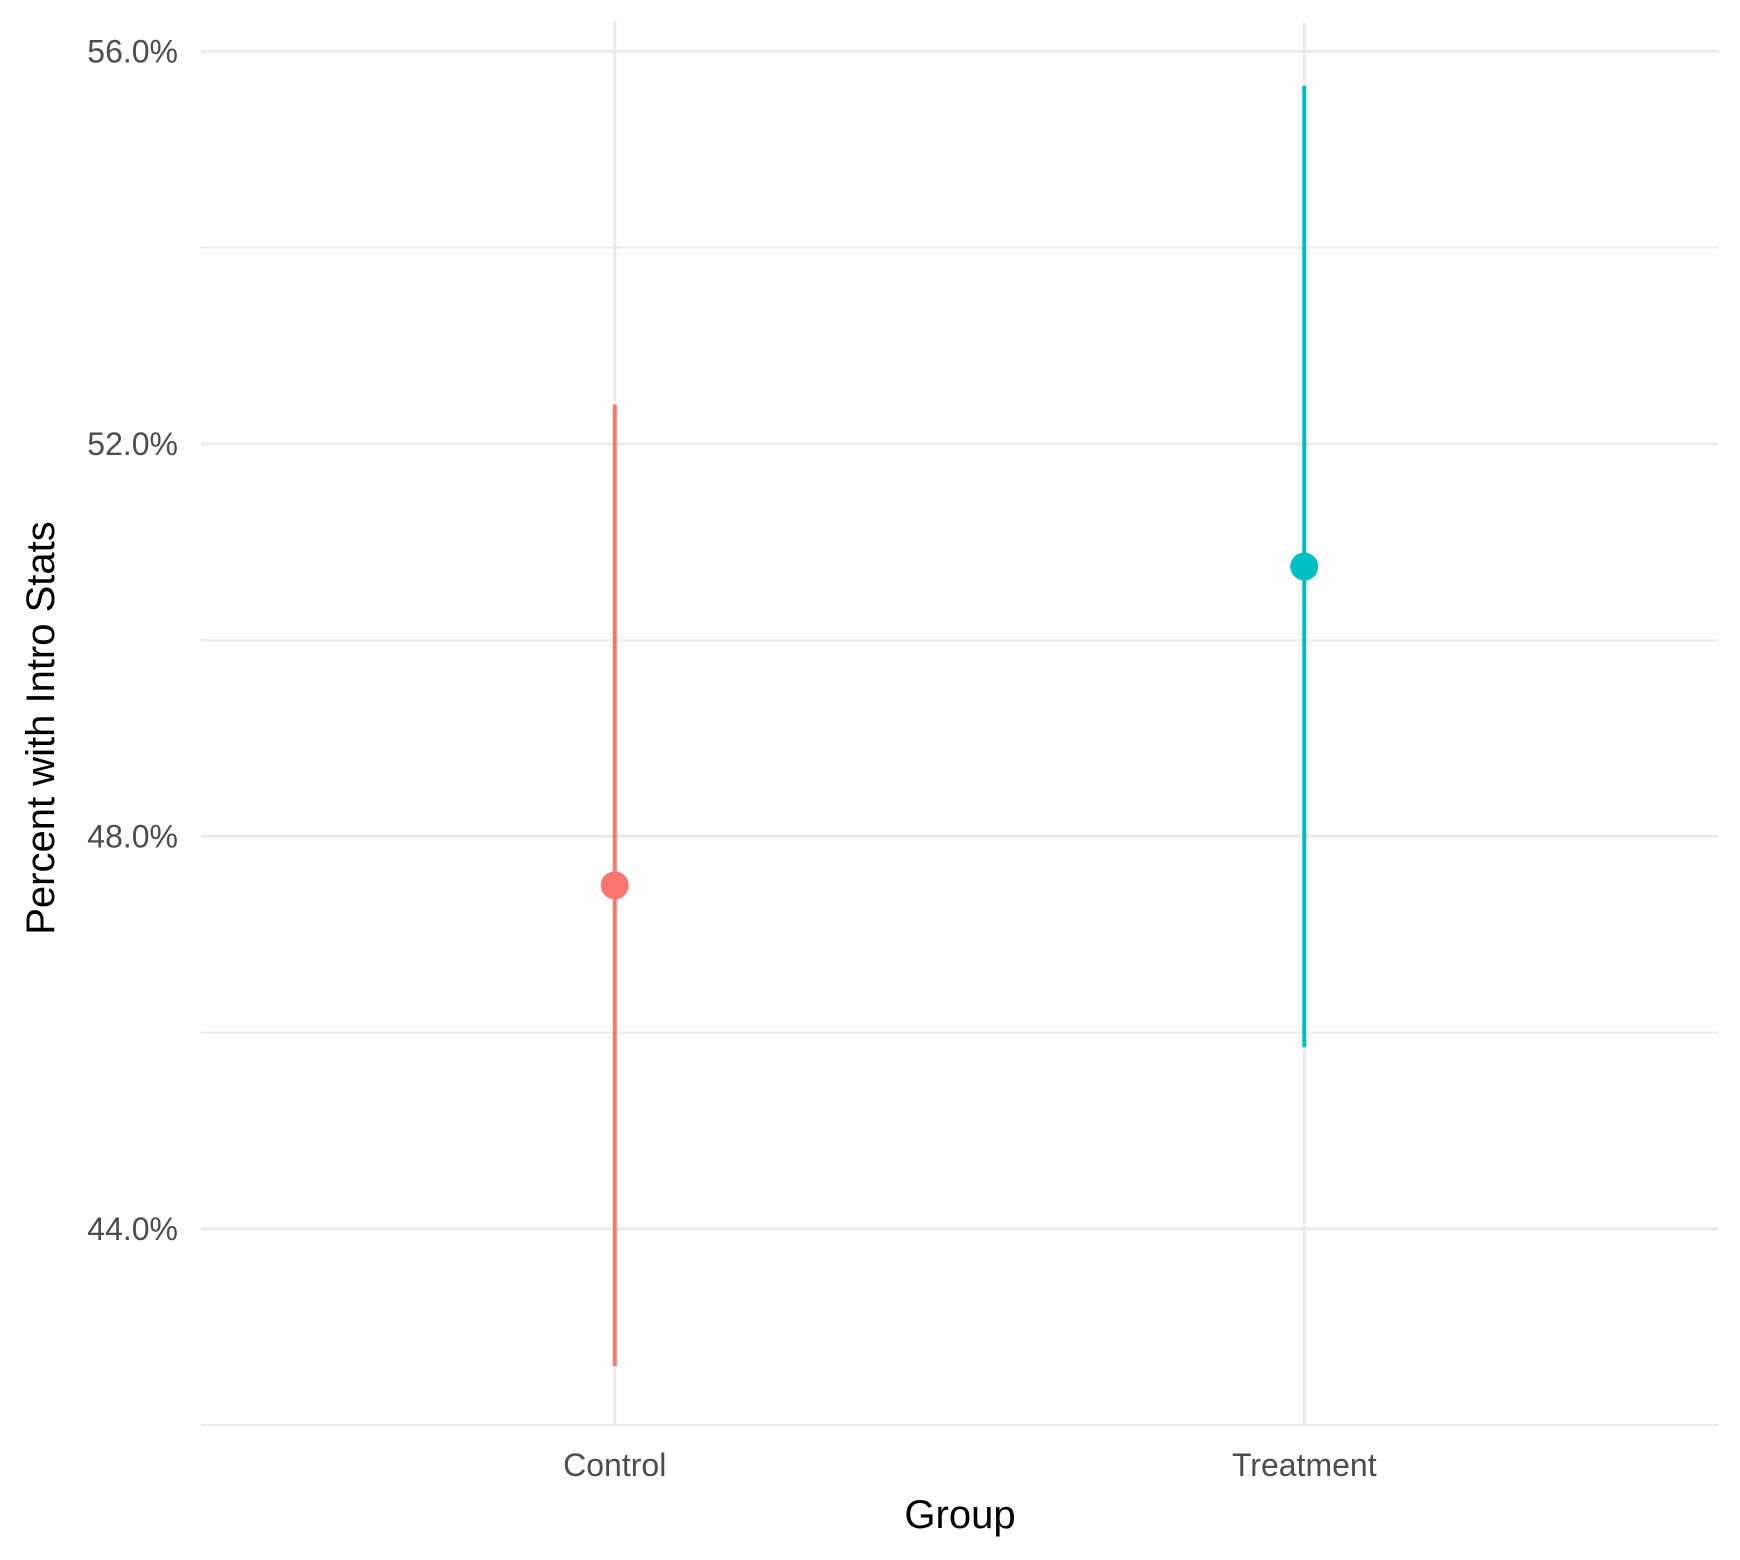 This screenshot has height=1560, width=1740. What do you see at coordinates (614, 1465) in the screenshot?
I see `x-tick-label-0: Control` at bounding box center [614, 1465].